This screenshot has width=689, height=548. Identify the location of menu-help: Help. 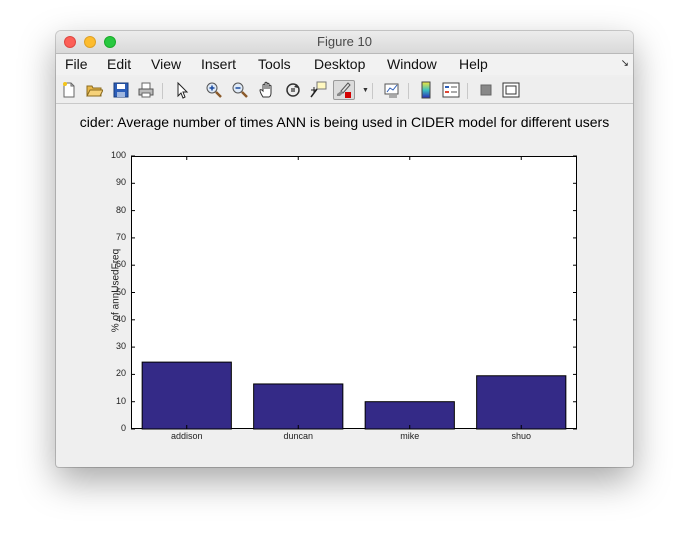
(473, 64).